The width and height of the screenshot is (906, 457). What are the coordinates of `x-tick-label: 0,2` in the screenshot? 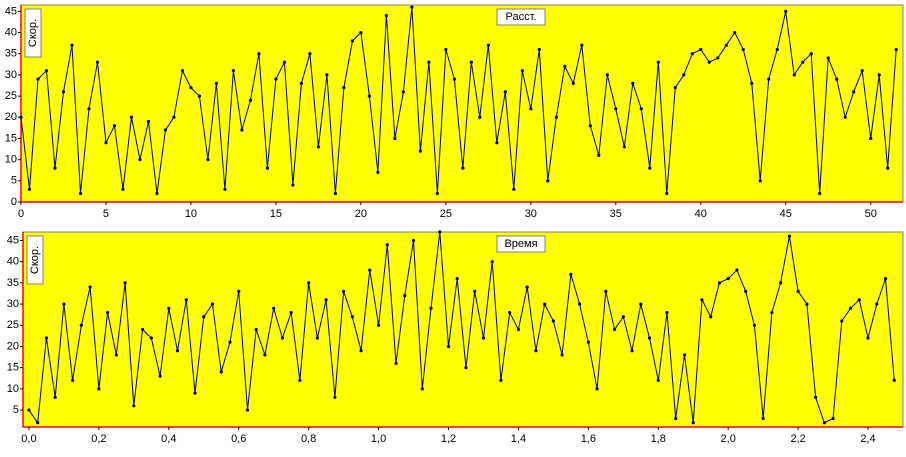 It's located at (98, 439).